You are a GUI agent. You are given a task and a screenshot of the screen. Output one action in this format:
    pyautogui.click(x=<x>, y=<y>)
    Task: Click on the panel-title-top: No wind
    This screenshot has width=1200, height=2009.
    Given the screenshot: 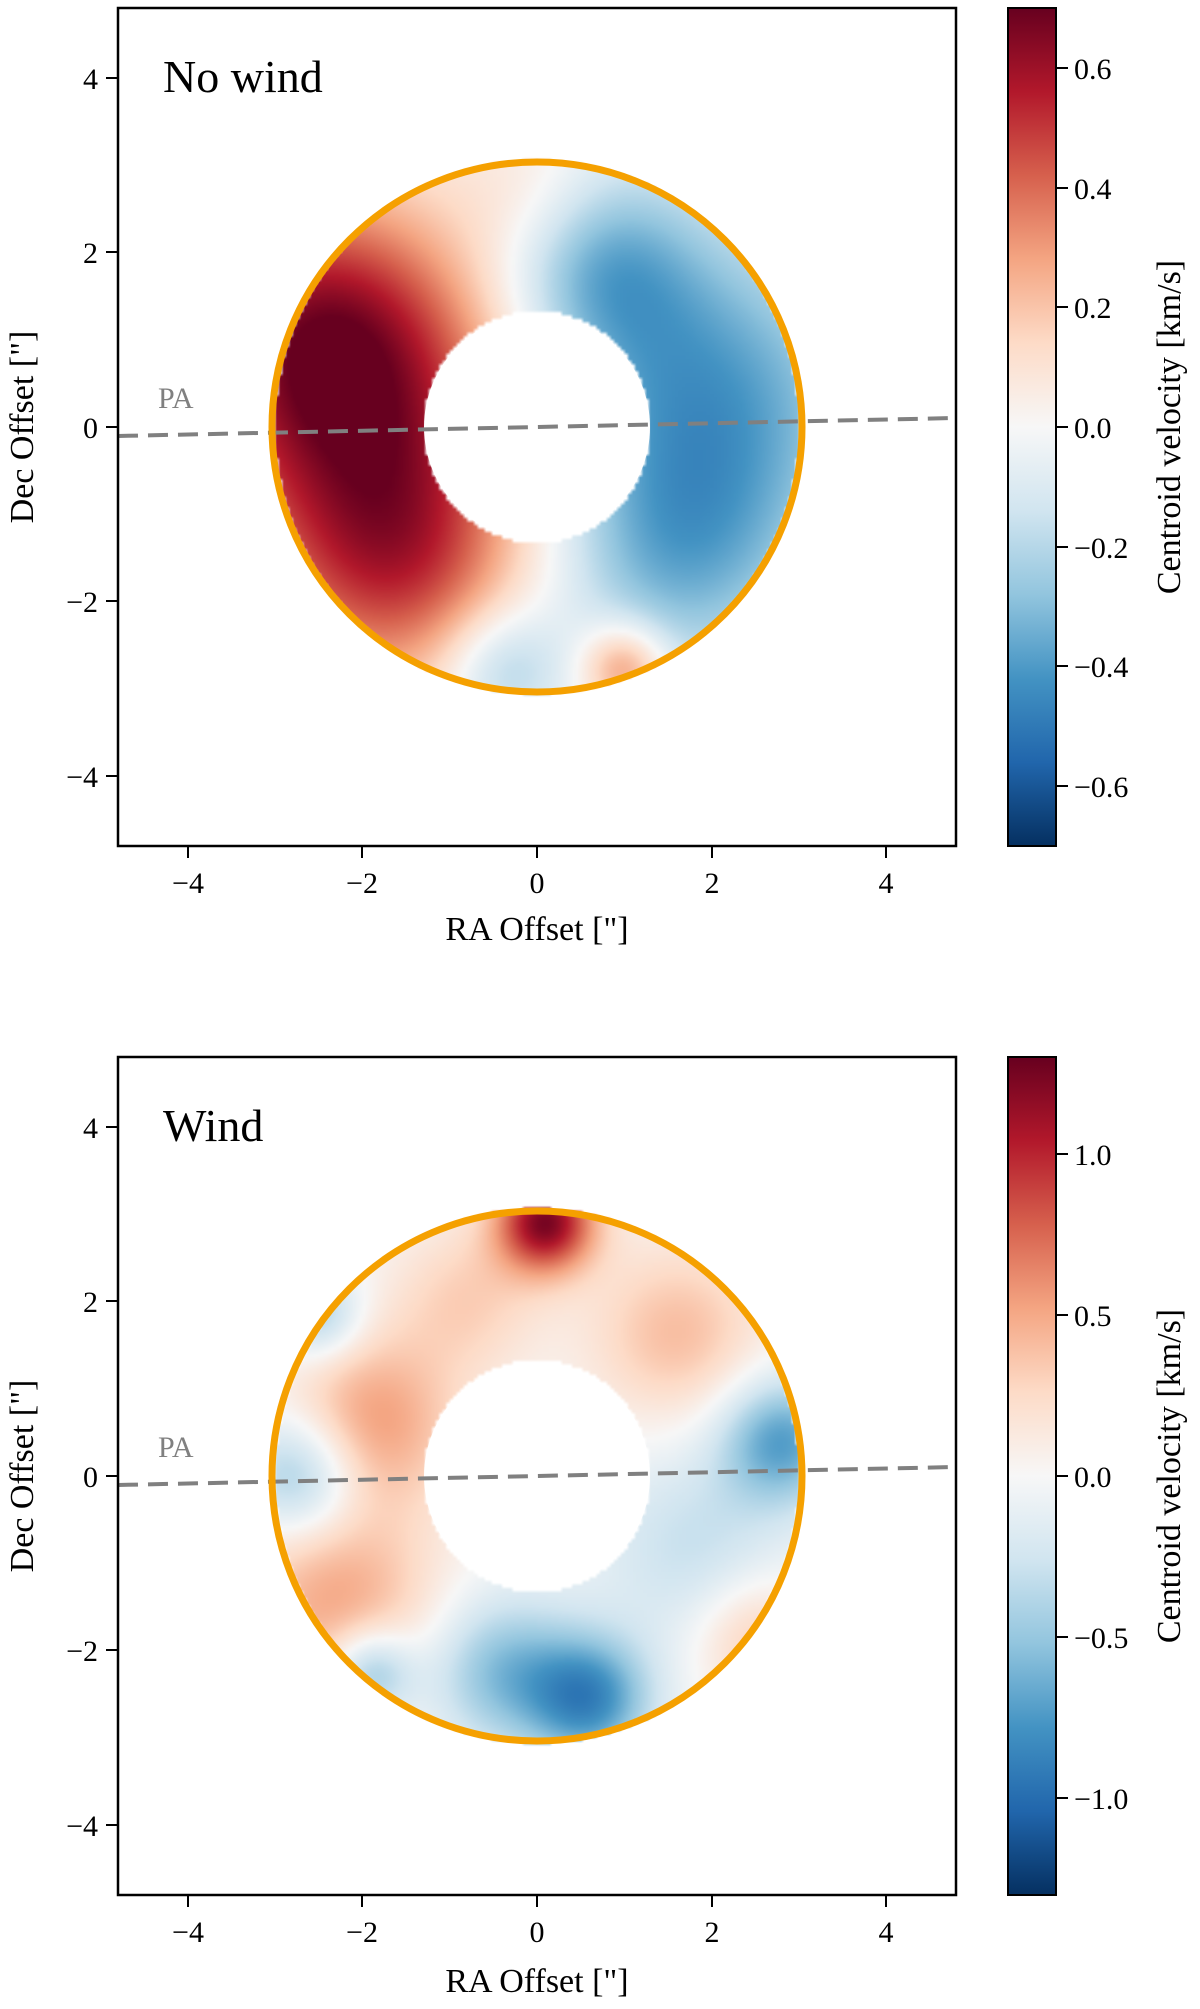 What is the action you would take?
    pyautogui.click(x=243, y=76)
    